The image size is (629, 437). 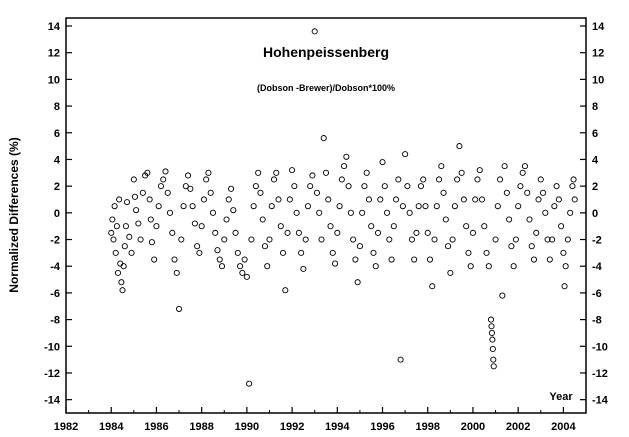 I want to click on y-tick-label-left: -14, so click(x=52, y=401).